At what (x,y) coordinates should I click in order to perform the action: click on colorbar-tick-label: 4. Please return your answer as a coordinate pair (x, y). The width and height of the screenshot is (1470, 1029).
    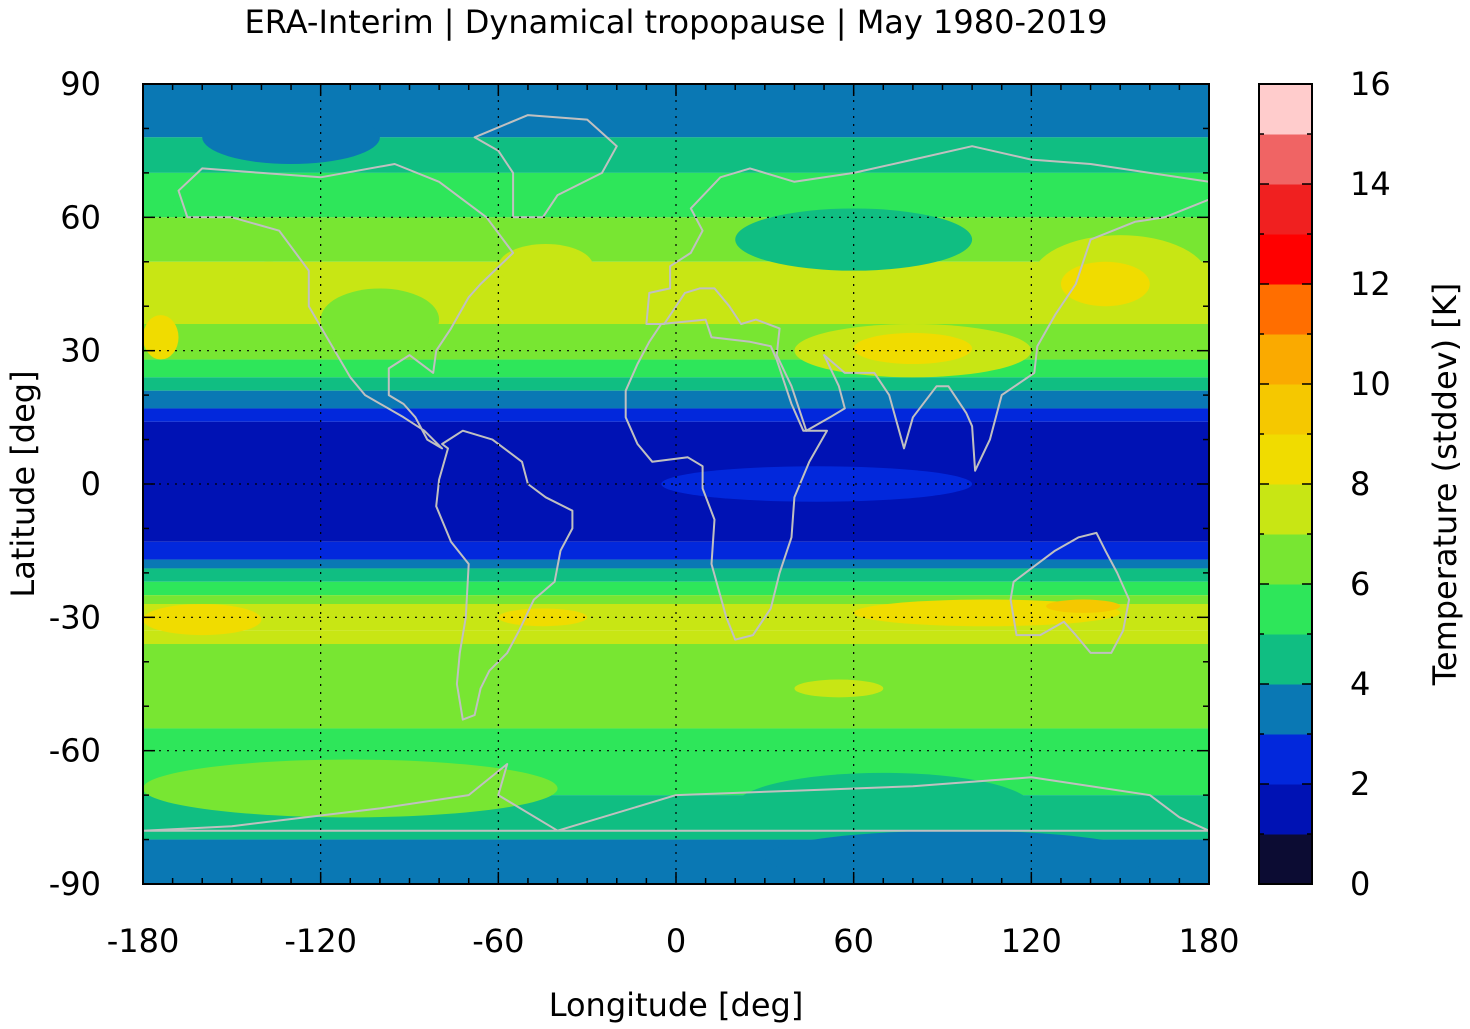
    Looking at the image, I should click on (1360, 684).